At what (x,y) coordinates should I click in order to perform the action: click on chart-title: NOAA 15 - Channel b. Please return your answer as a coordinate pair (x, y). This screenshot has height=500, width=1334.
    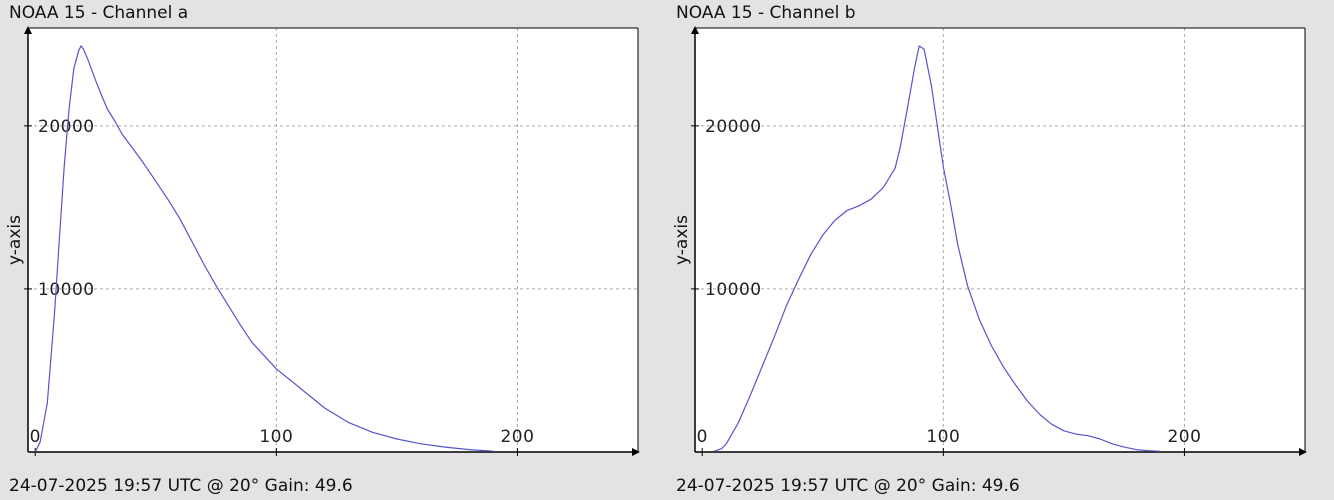
    Looking at the image, I should click on (766, 13).